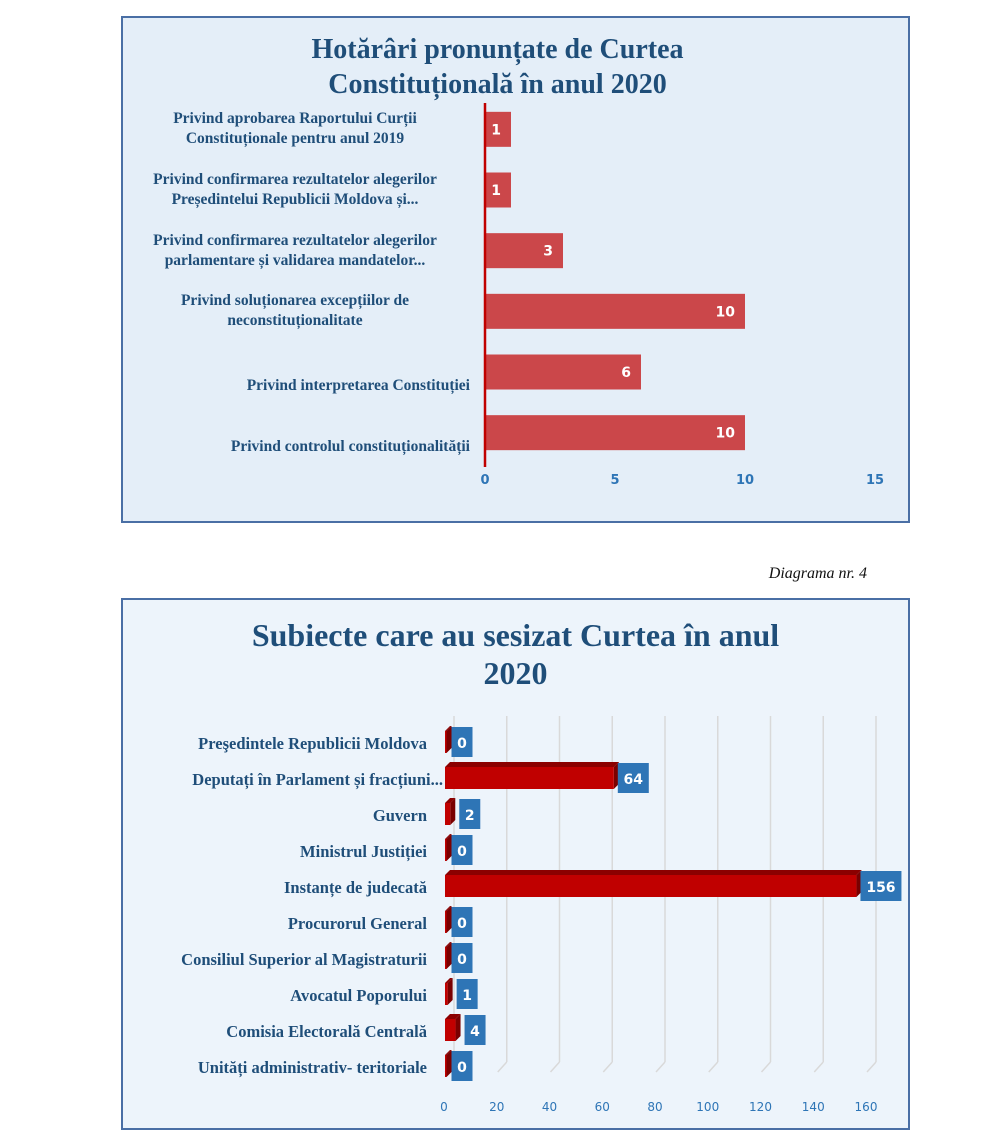 The height and width of the screenshot is (1148, 983). I want to click on chart-2-category-label: Comisia Electorală Centrală, so click(326, 1031).